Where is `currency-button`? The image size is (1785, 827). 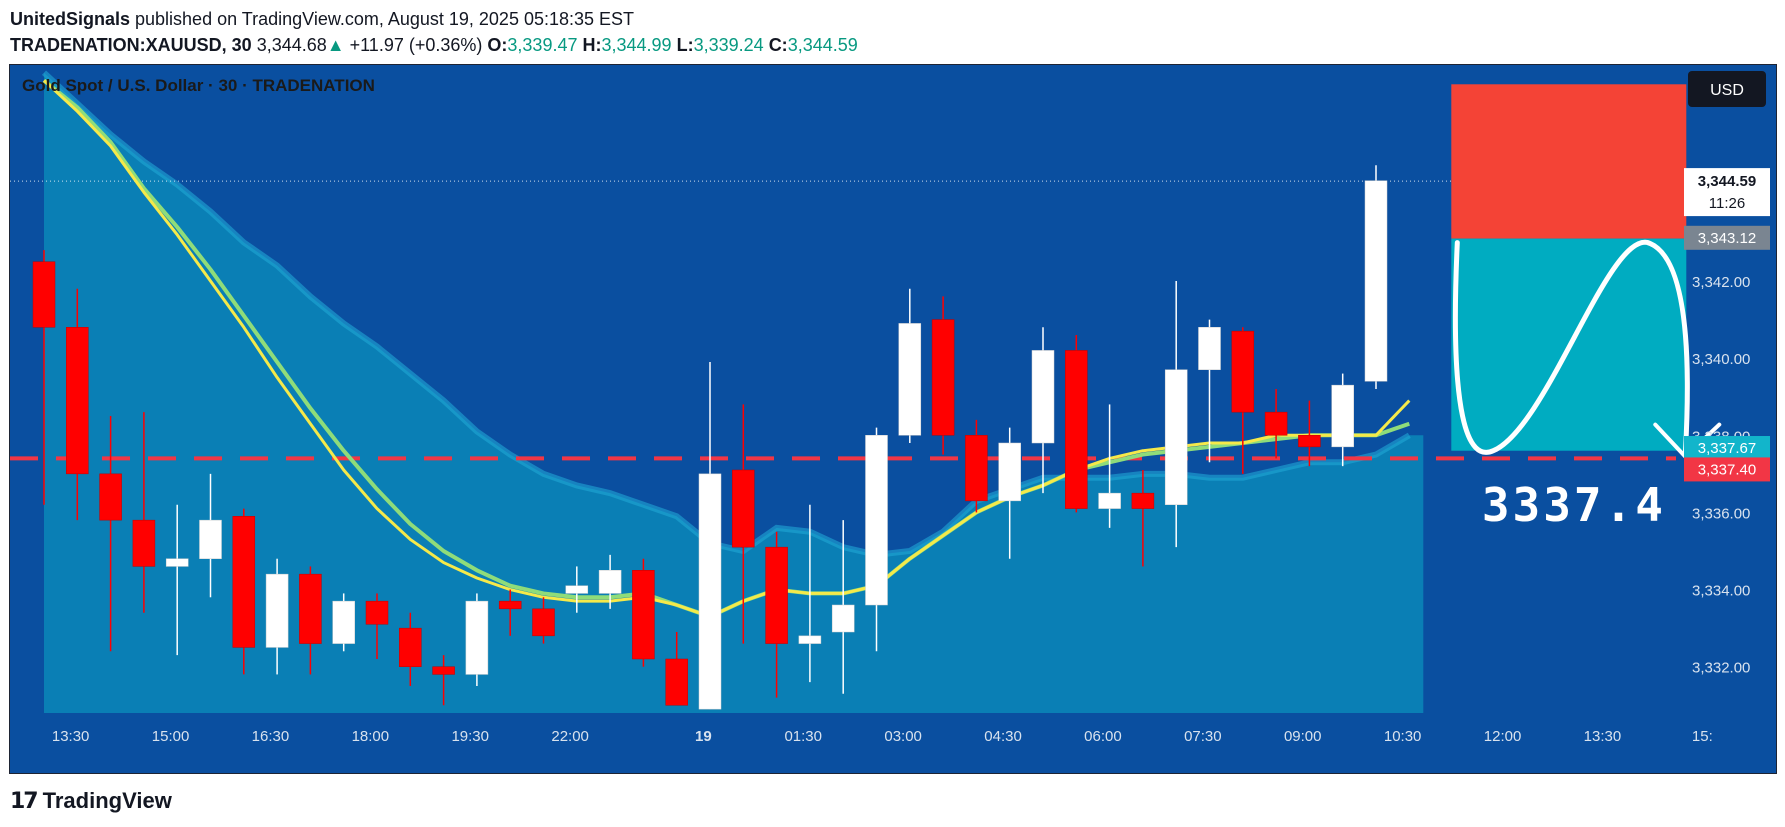
currency-button is located at coordinates (1727, 89).